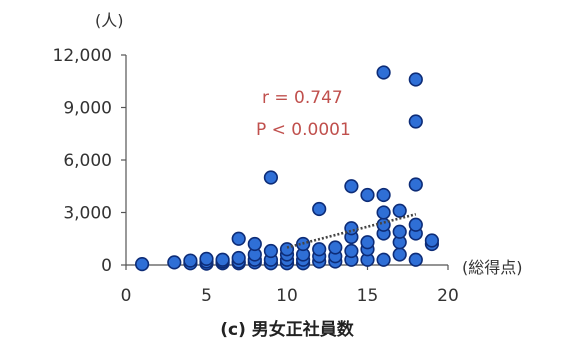  I want to click on y-tick-label: 12,000, so click(82, 56).